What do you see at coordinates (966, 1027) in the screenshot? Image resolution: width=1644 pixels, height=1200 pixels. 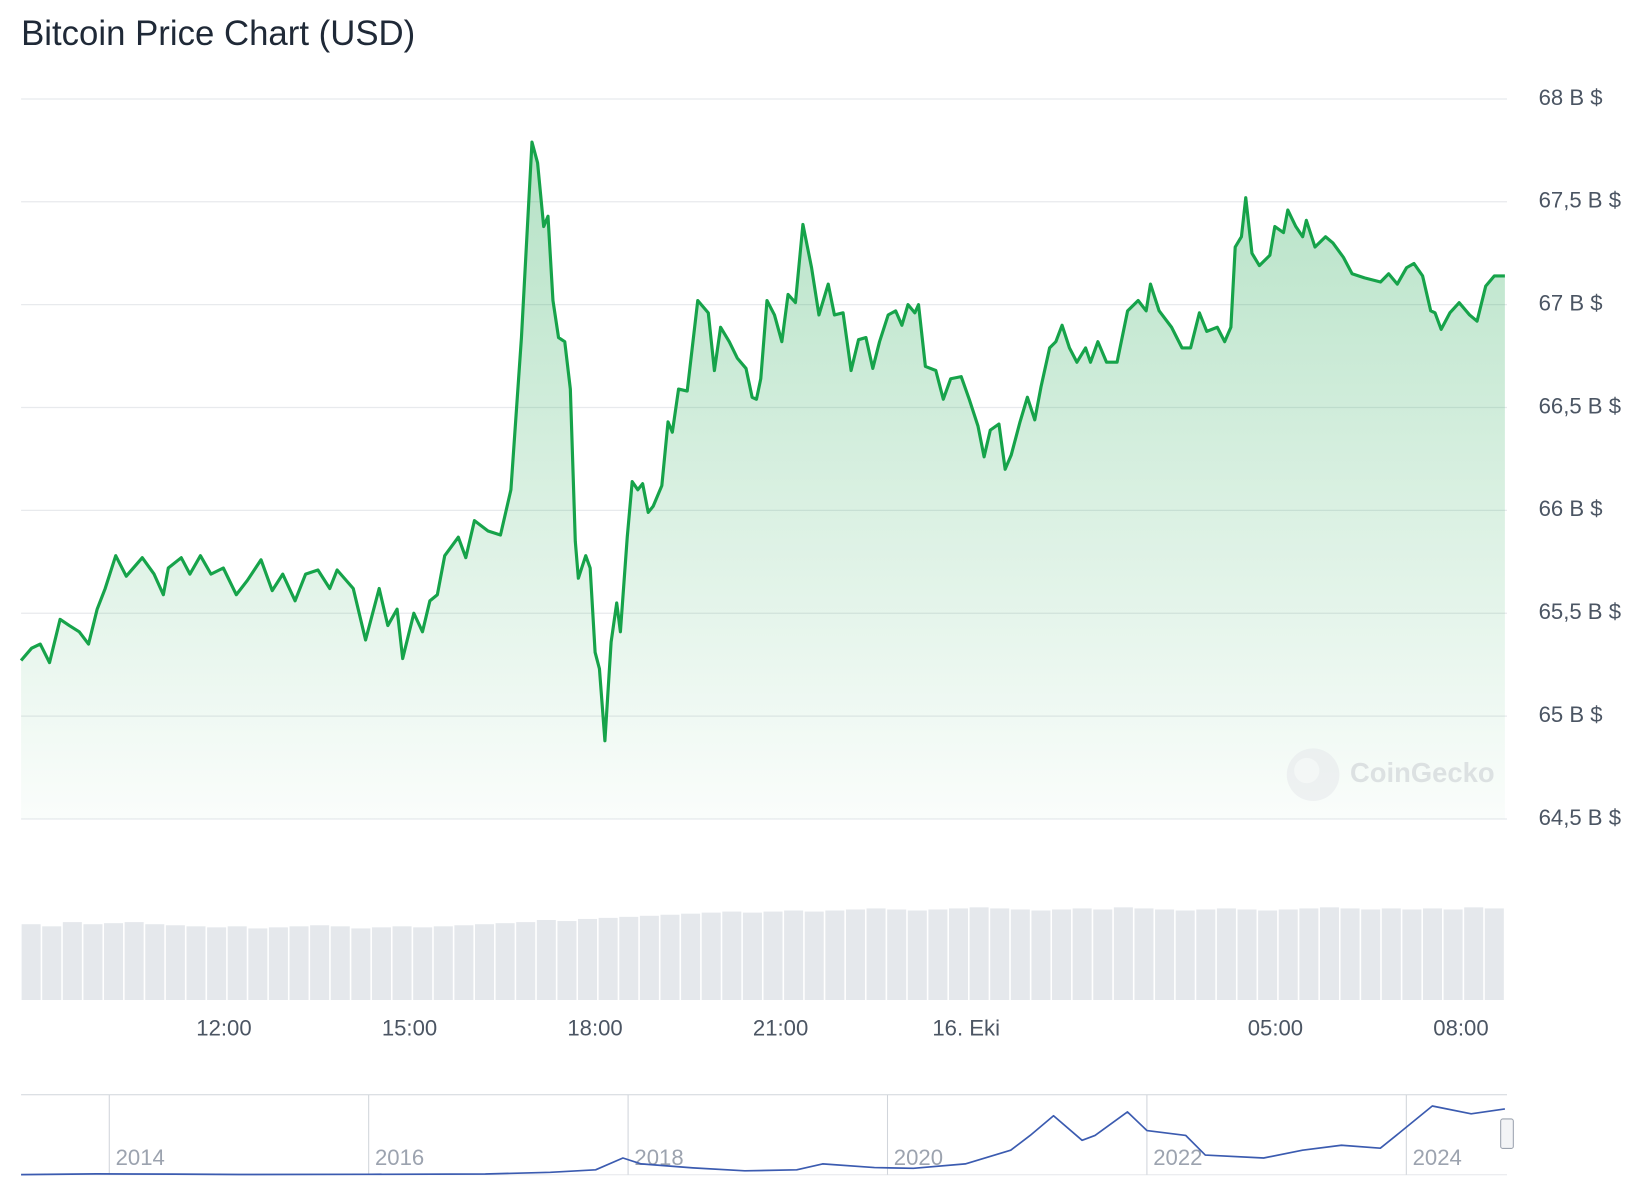 I see `x-tick-label: 16. Eki` at bounding box center [966, 1027].